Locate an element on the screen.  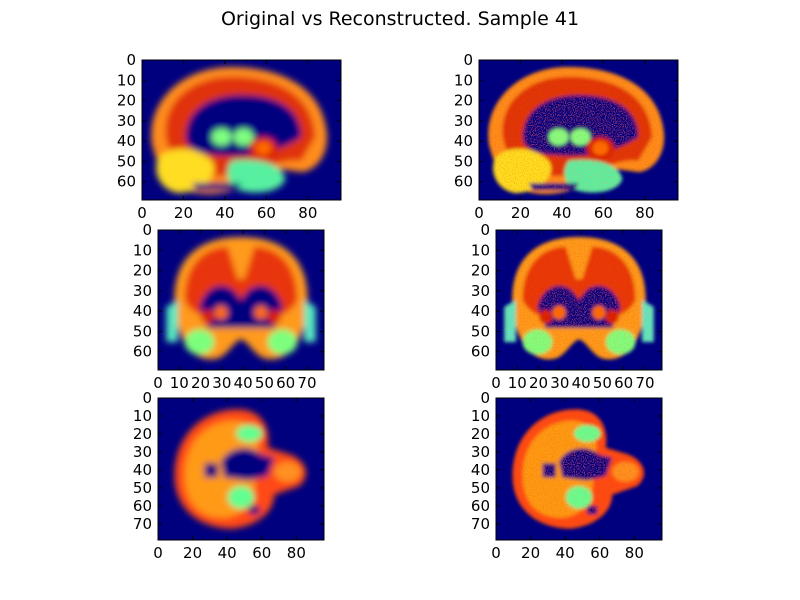
figure-title: Original vs Reconstructed. Sample 41 is located at coordinates (400, 19).